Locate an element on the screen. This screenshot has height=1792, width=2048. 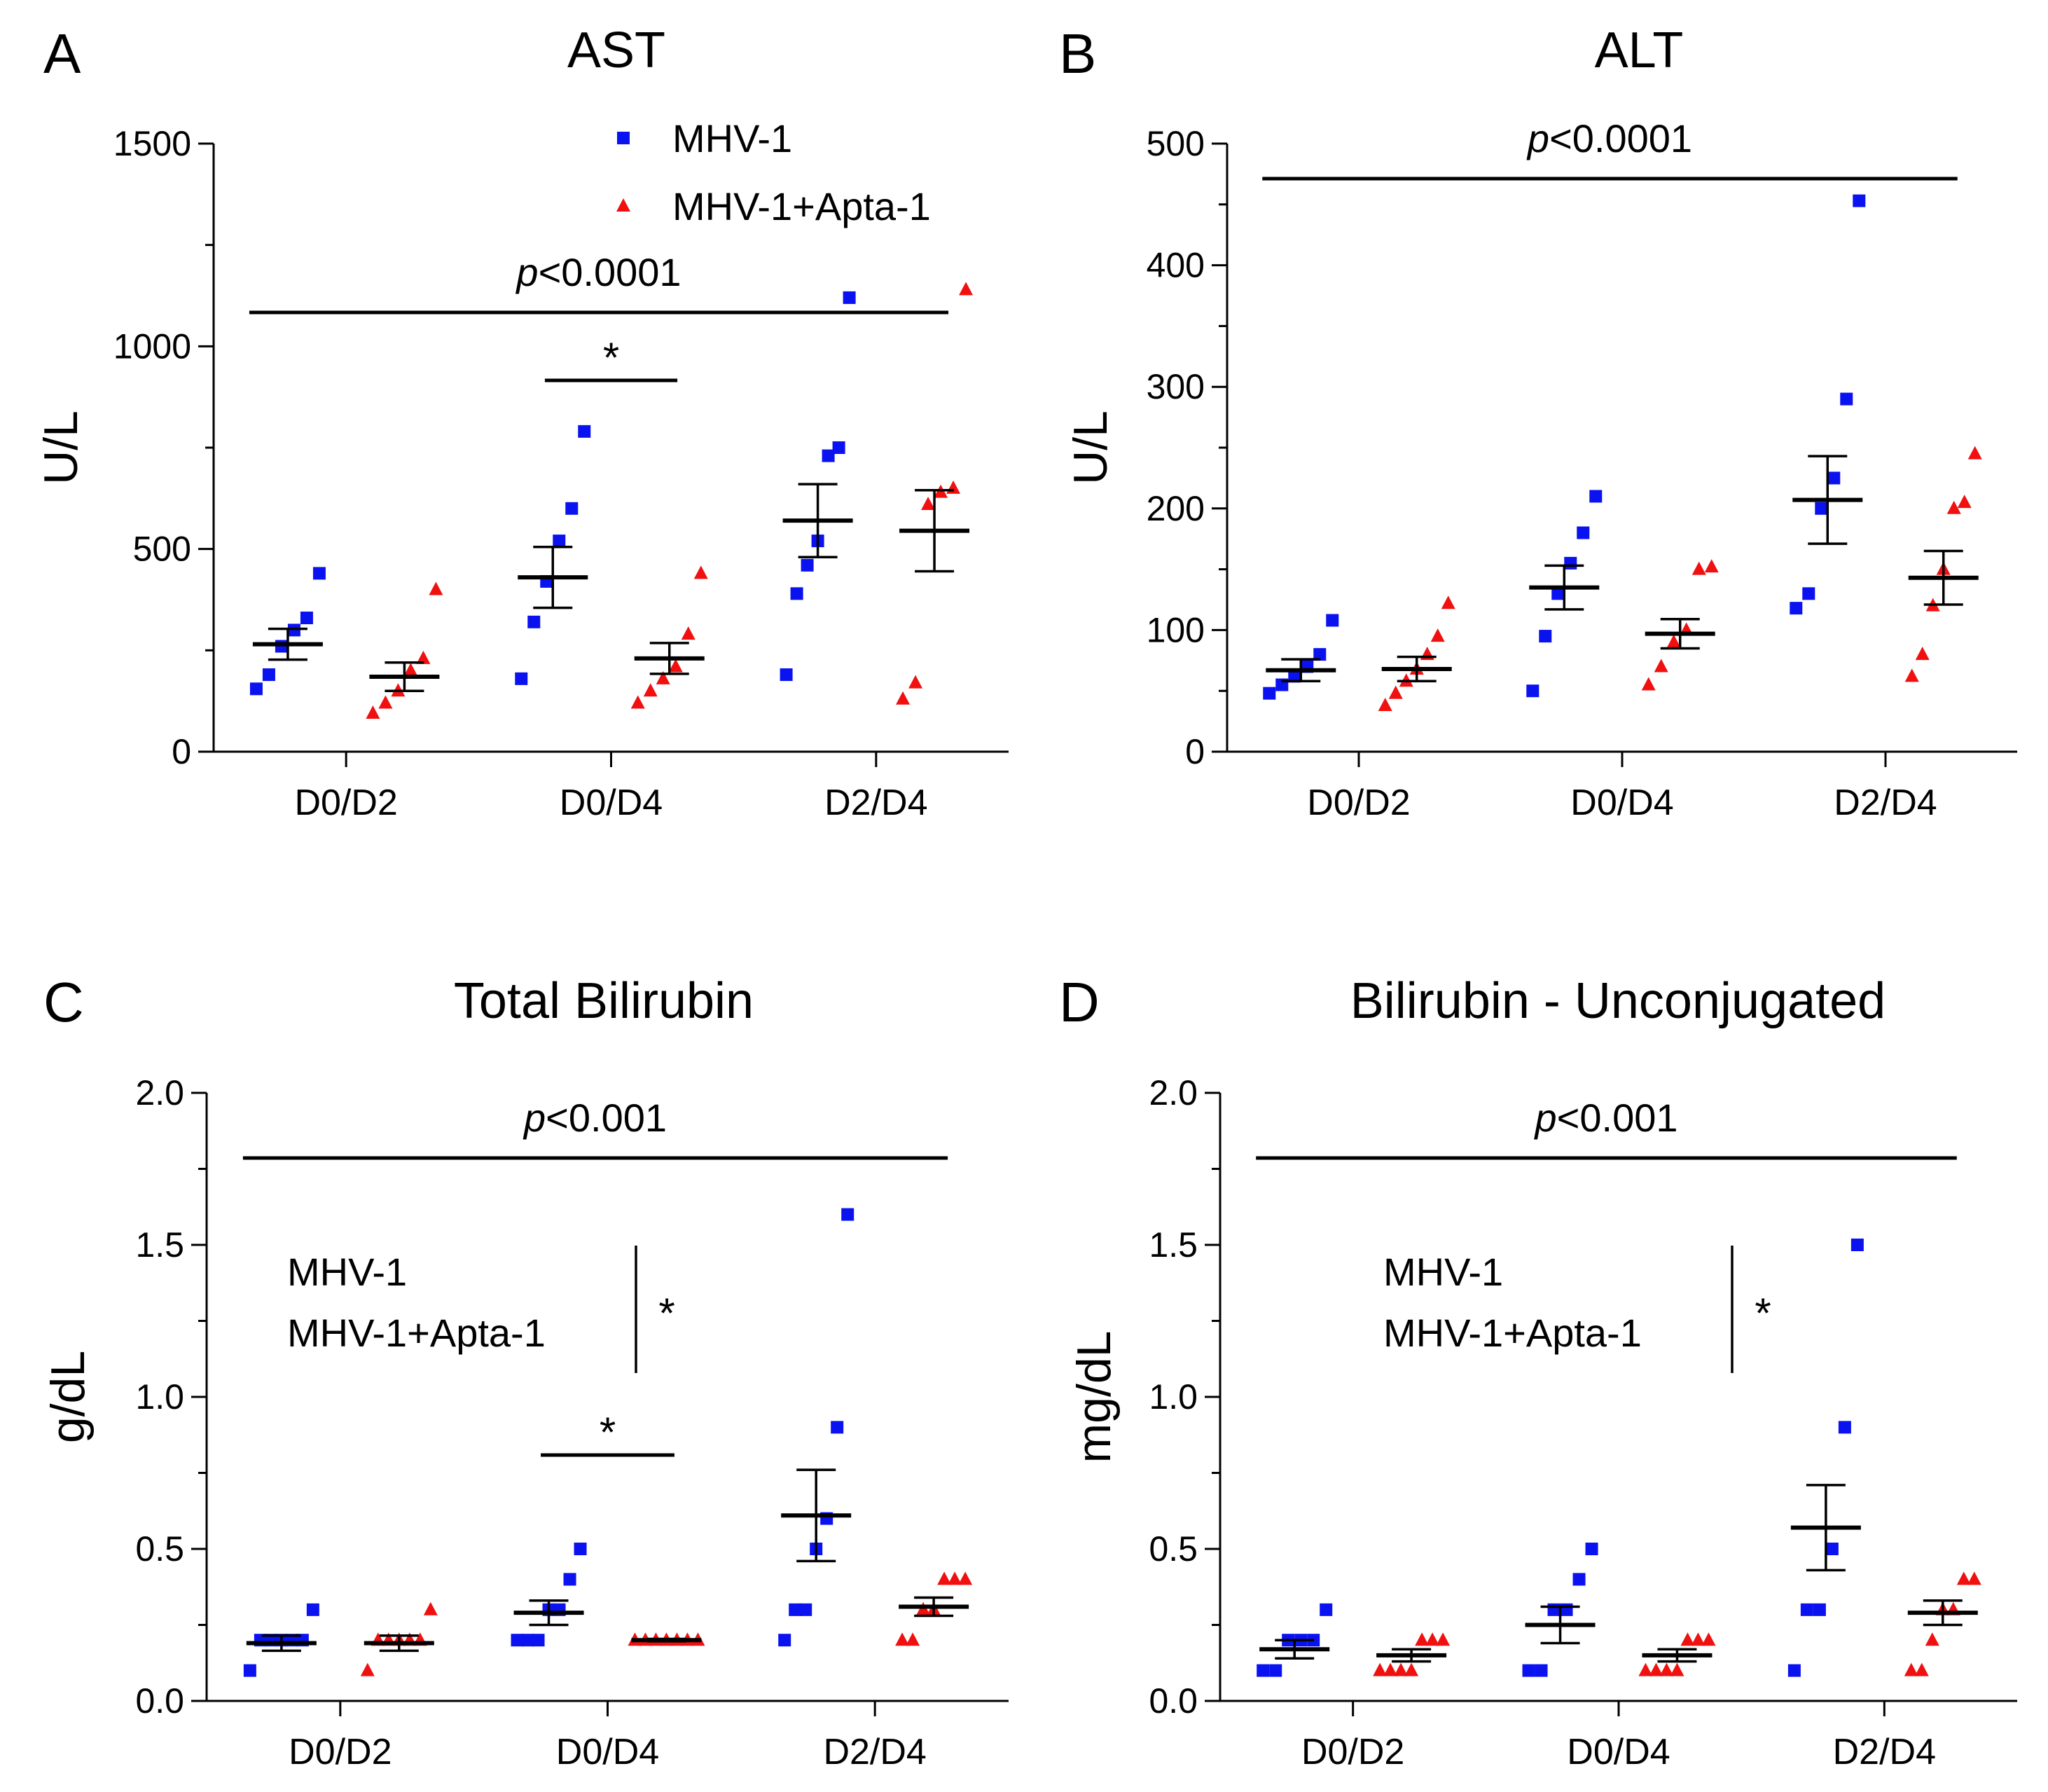
legend: MHV-1 MHV-1+Apta-1 is located at coordinates (773, 172).